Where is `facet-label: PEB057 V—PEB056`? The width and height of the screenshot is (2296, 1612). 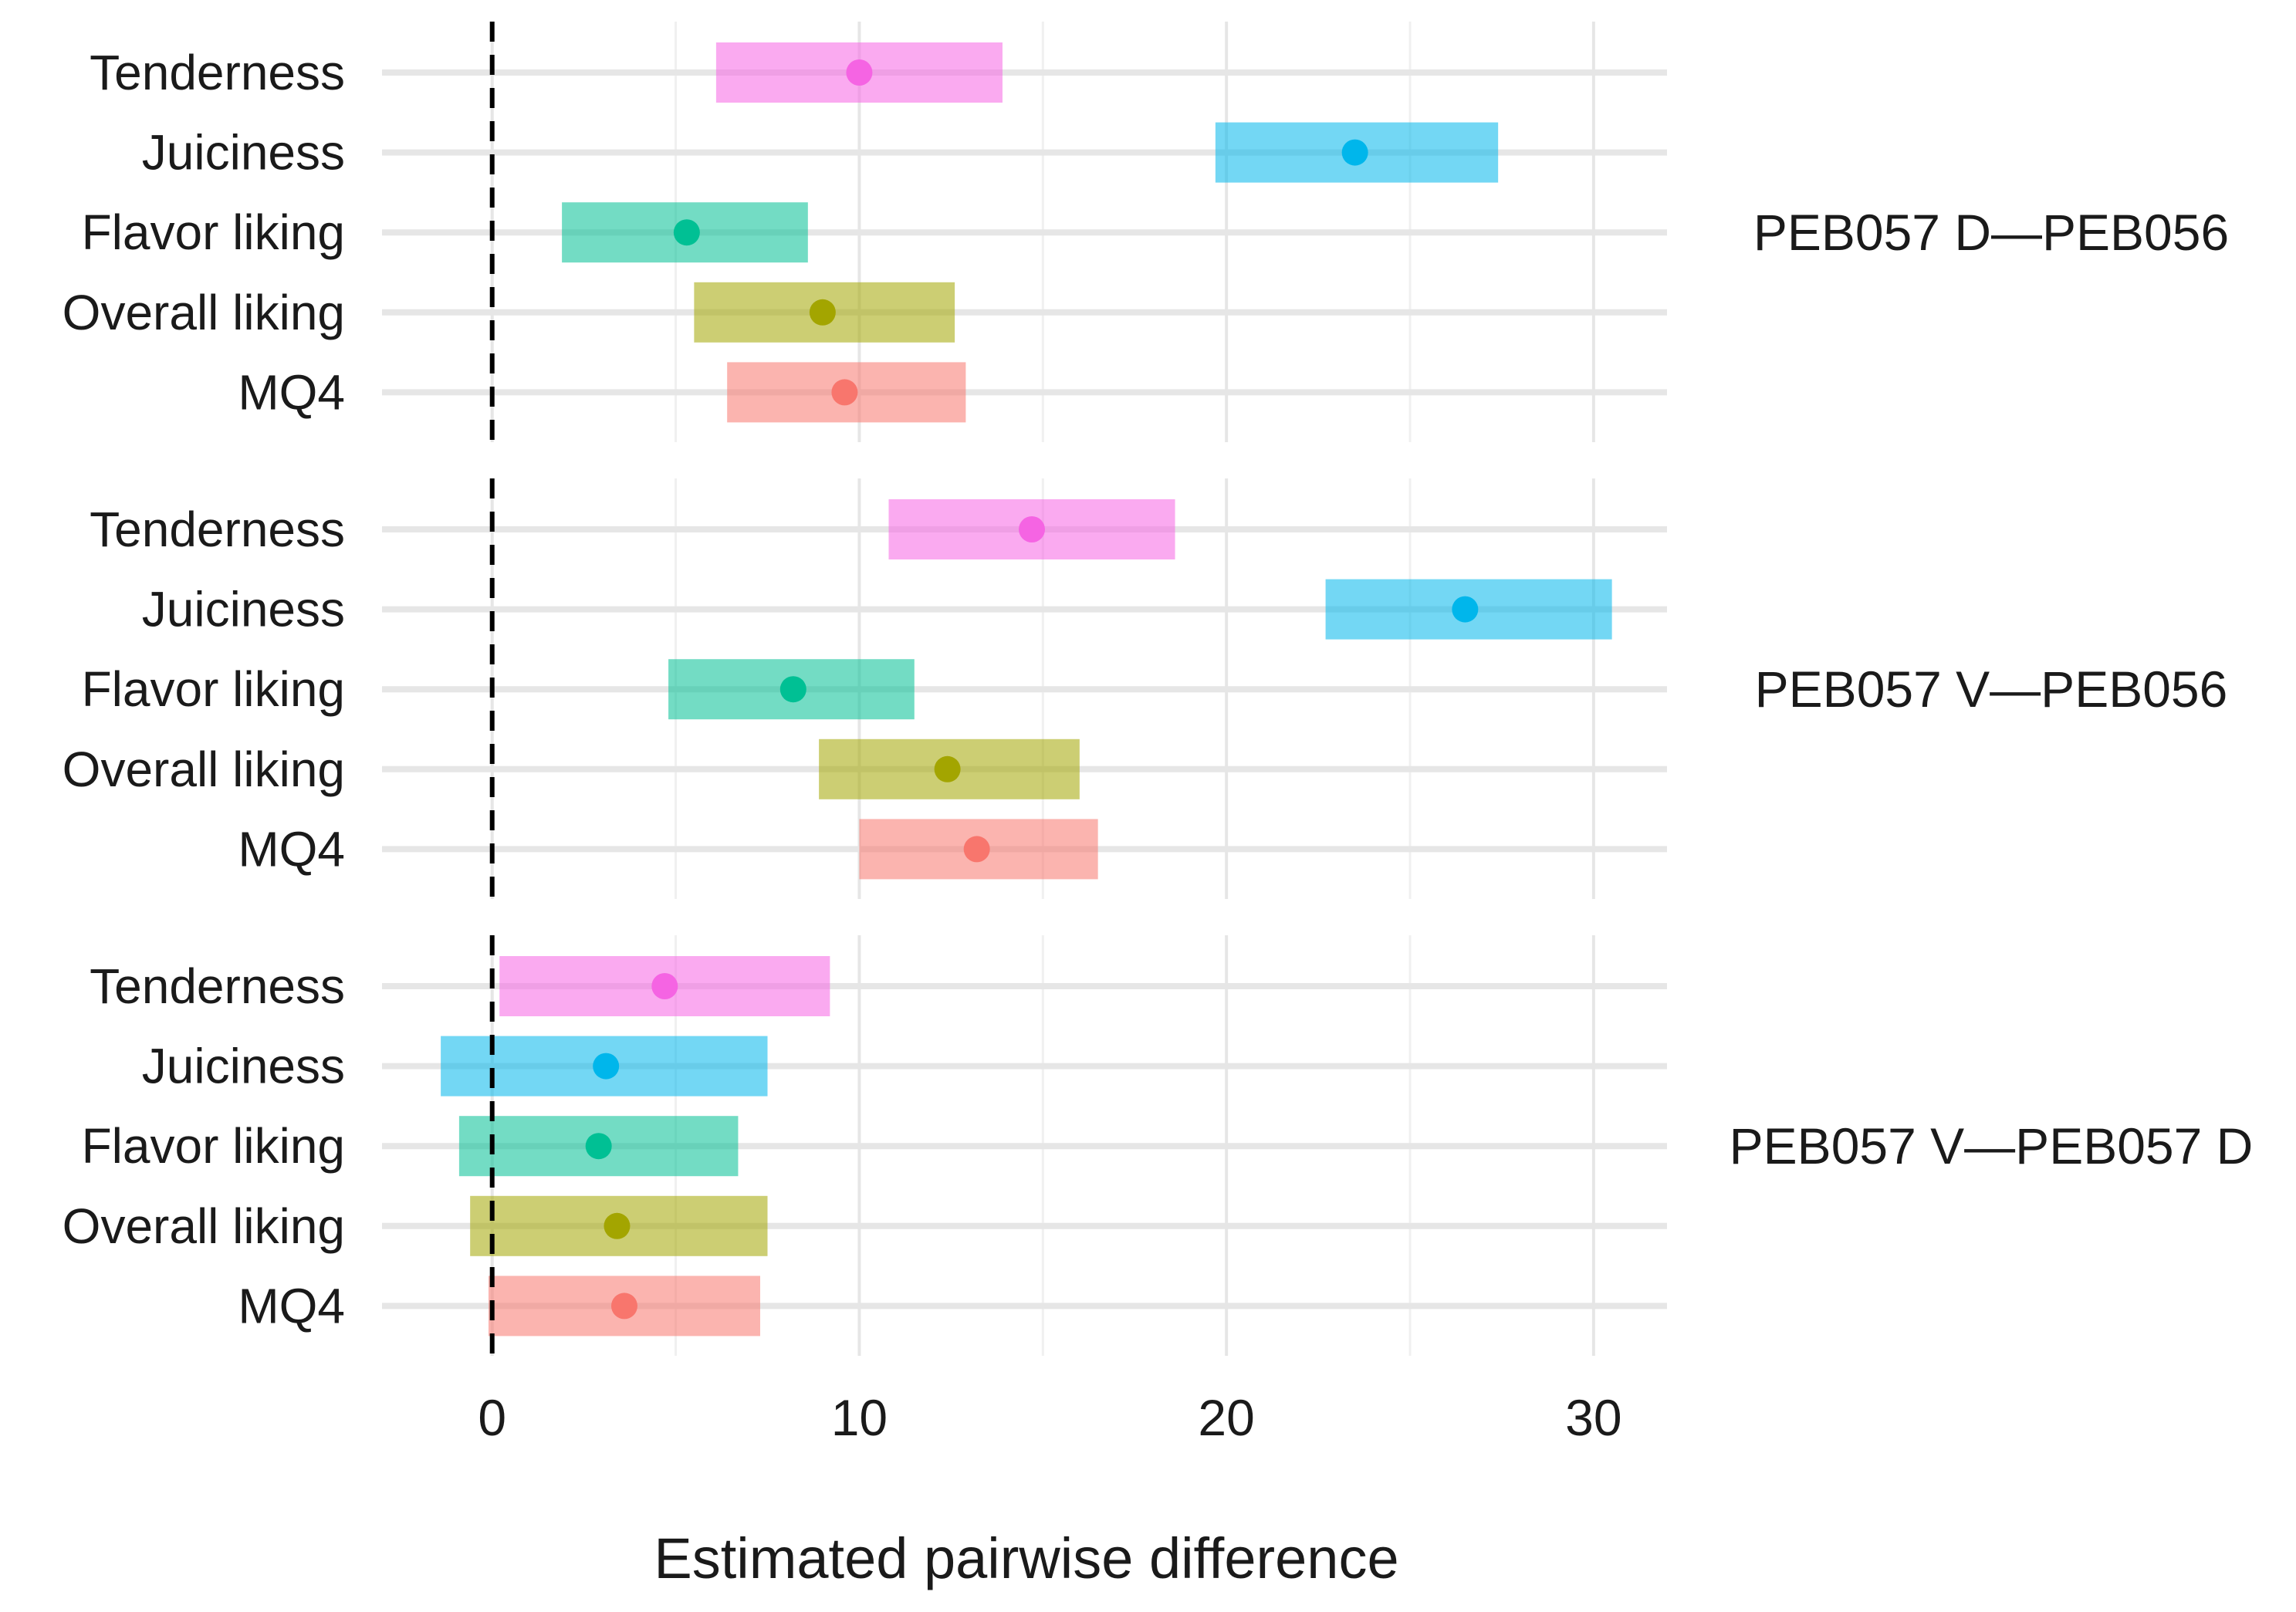 facet-label: PEB057 V—PEB056 is located at coordinates (1991, 690).